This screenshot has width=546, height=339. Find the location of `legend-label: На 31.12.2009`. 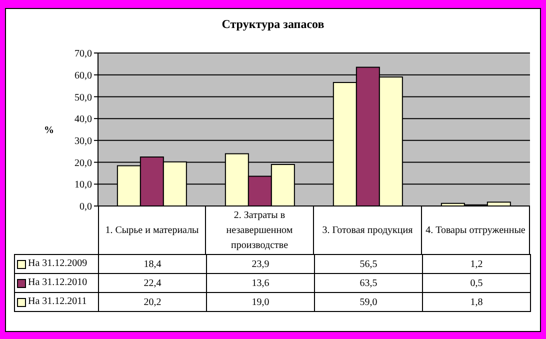

legend-label: На 31.12.2009 is located at coordinates (58, 264).